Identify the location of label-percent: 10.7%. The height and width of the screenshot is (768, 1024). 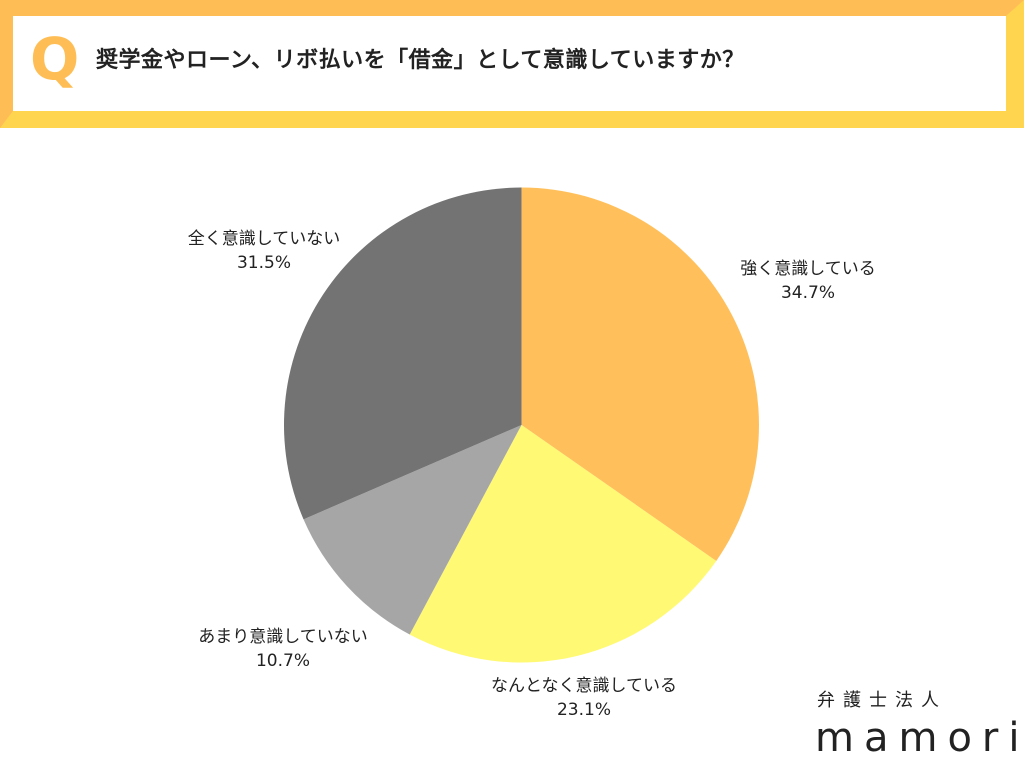
(282, 661).